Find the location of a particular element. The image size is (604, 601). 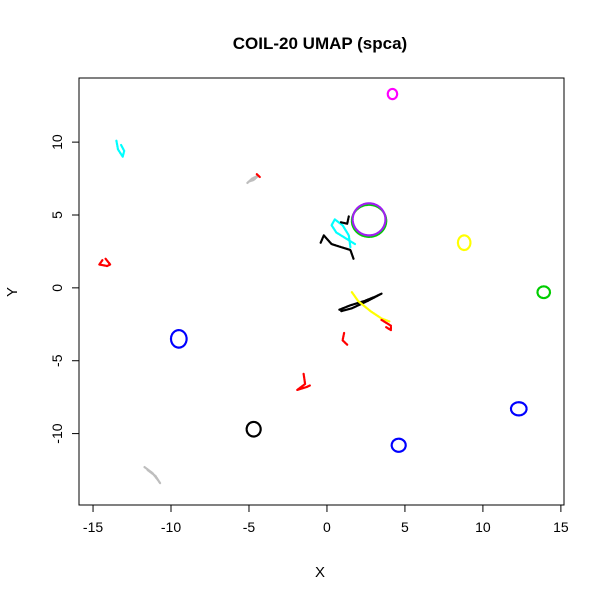

x-tick-label: -5 is located at coordinates (249, 527).